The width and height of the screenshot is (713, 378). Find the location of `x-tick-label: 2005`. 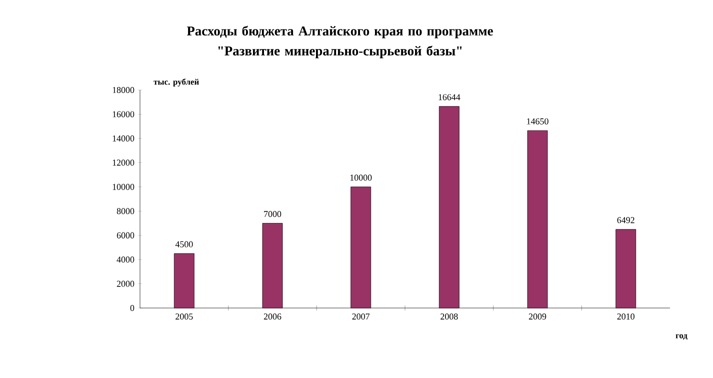

x-tick-label: 2005 is located at coordinates (184, 317).